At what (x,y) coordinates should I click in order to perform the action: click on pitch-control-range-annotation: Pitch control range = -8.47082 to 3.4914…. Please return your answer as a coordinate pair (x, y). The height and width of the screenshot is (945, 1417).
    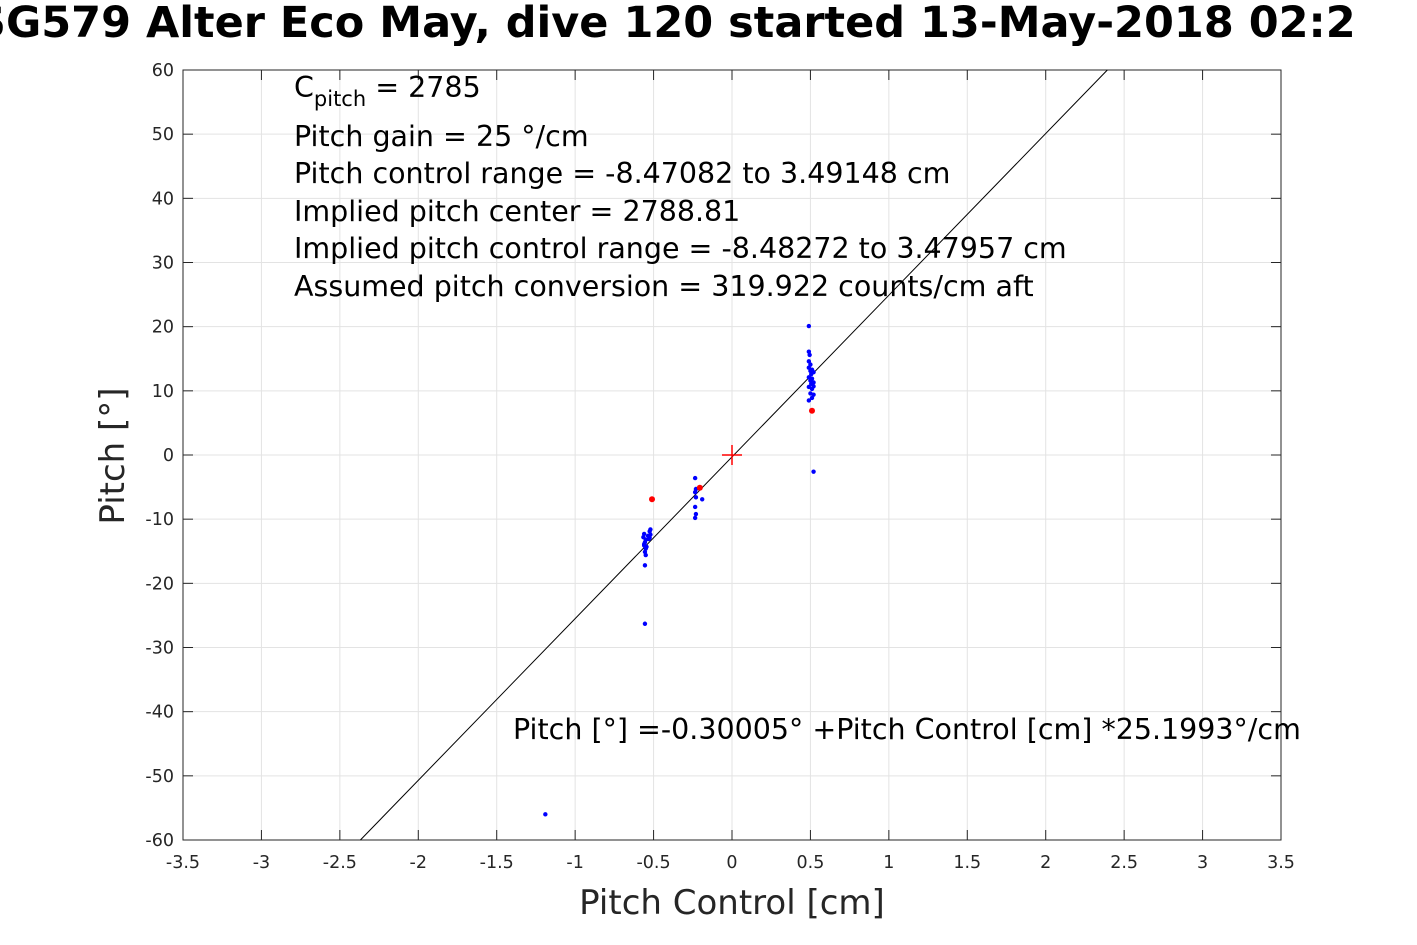
    Looking at the image, I should click on (622, 173).